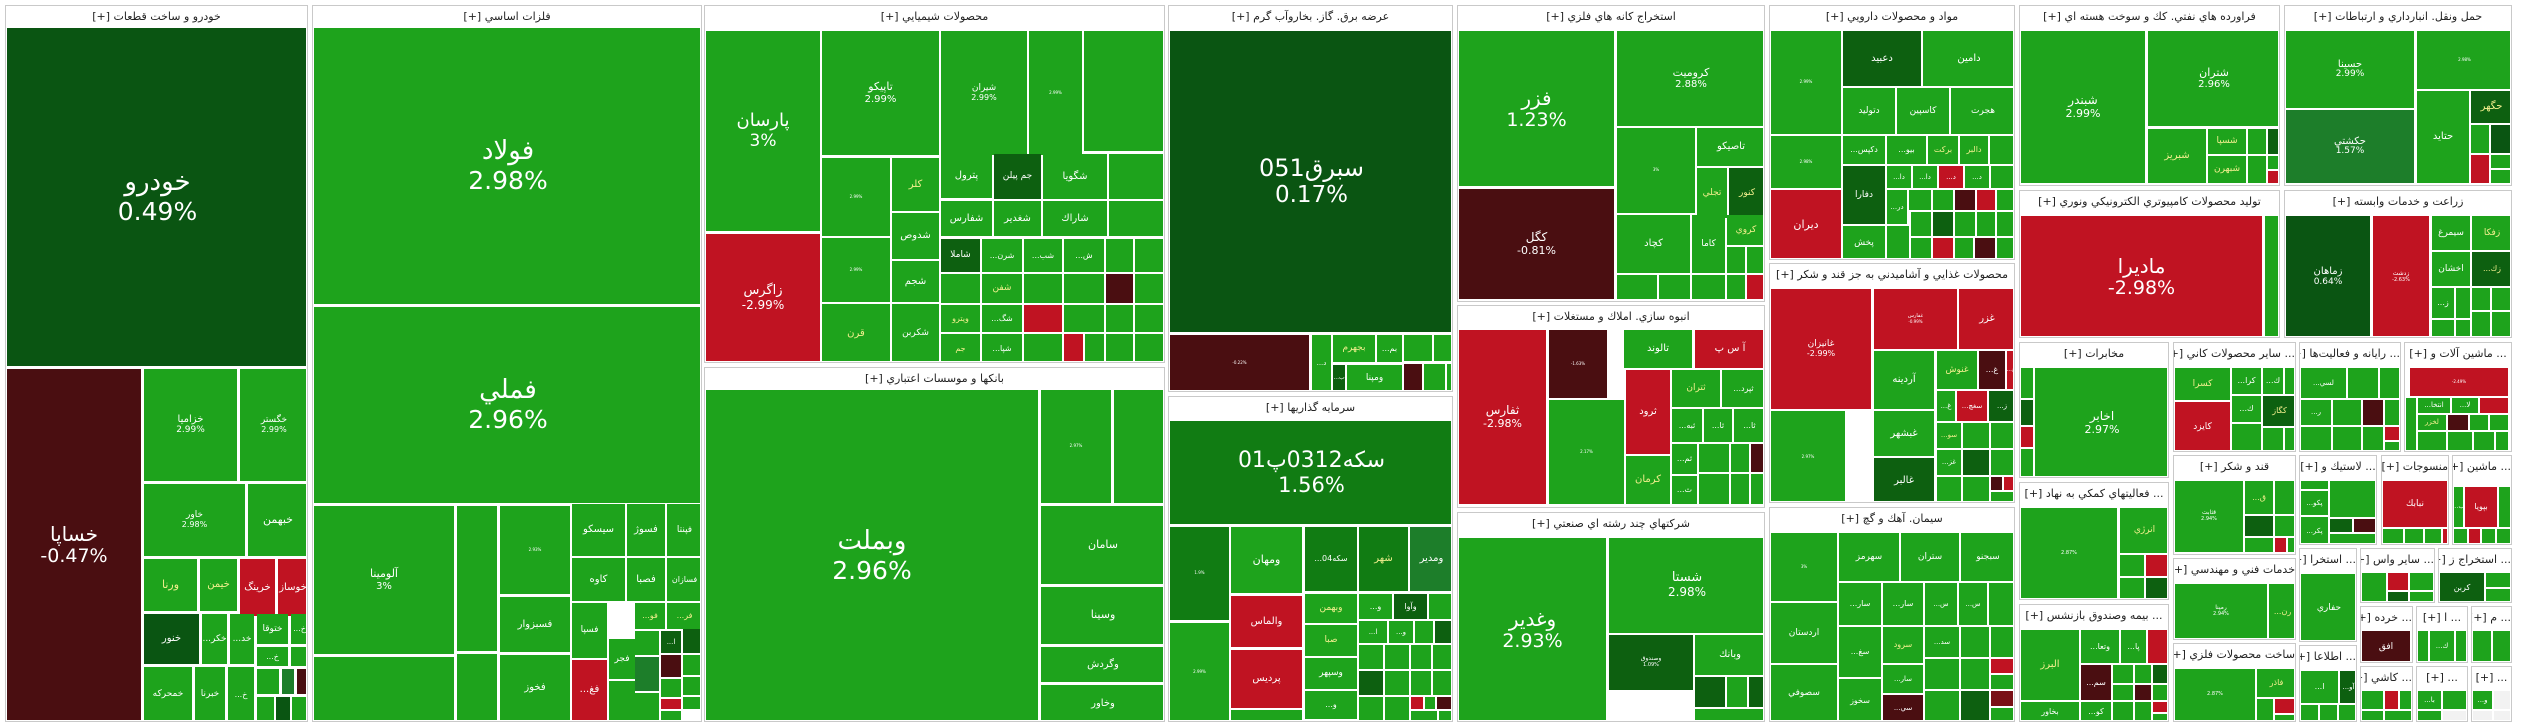 The height and width of the screenshot is (727, 2533). I want to click on stock-tile-زدشت: زدشت -2.63%, so click(2401, 276).